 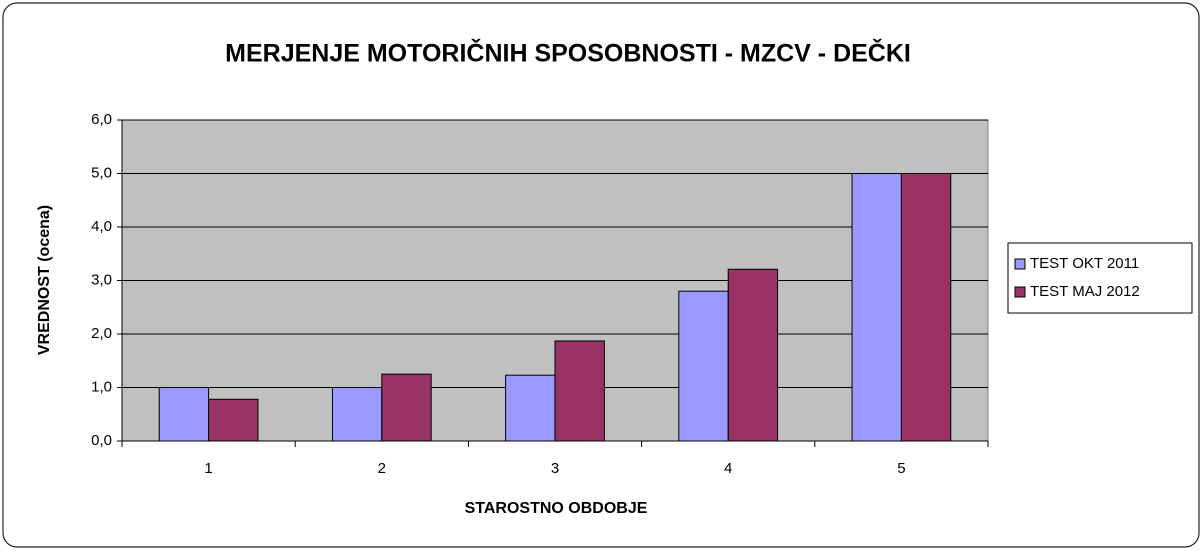 I want to click on y-tick-label: 3,0, so click(x=101, y=279).